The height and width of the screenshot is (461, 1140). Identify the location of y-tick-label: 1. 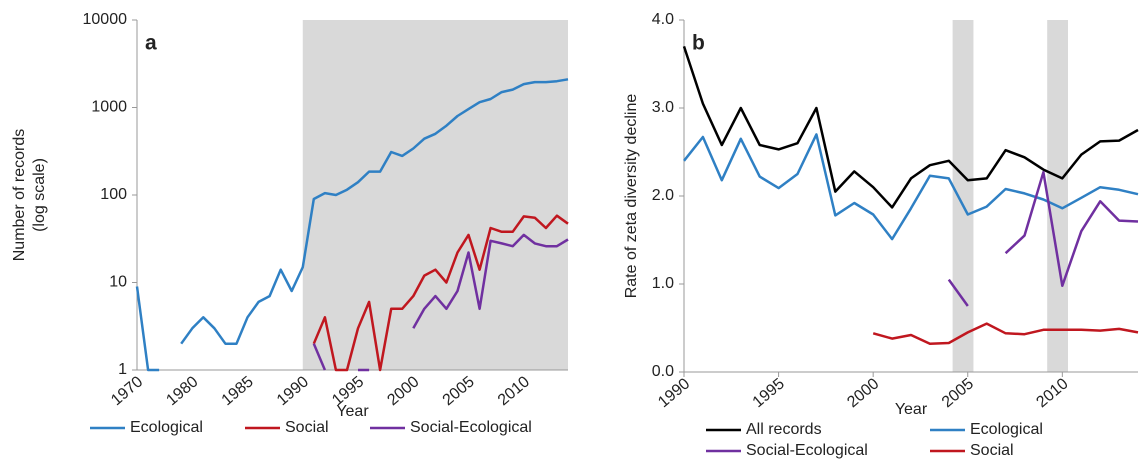
(122, 369).